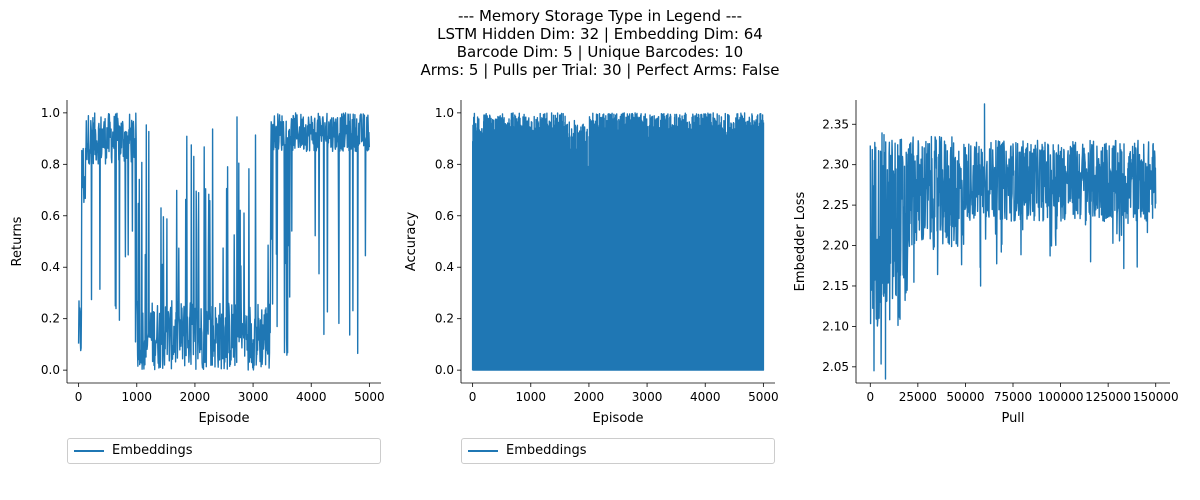  I want to click on y-tick-label: 2.15, so click(835, 286).